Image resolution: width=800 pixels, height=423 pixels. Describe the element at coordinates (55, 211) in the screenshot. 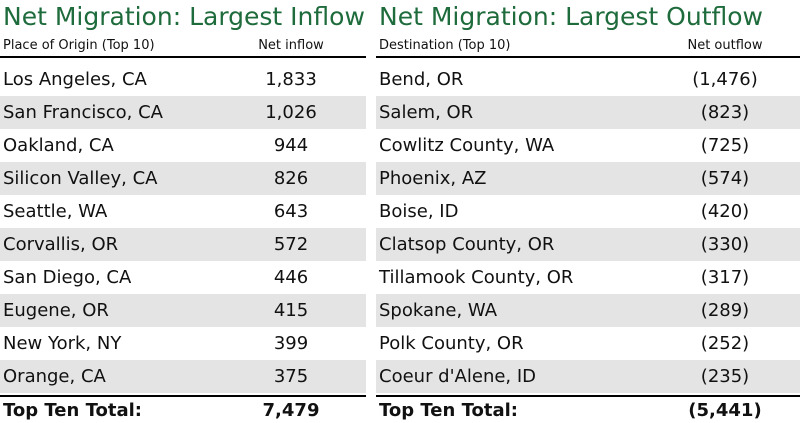

I see `place-cell: Seattle, WA` at that location.